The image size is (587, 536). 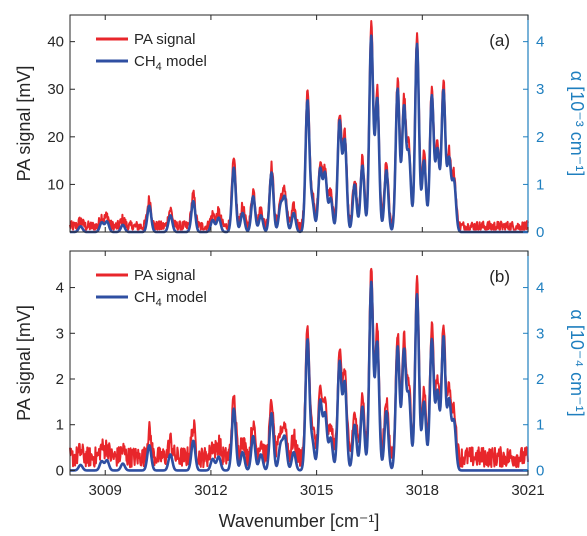 What do you see at coordinates (316, 490) in the screenshot?
I see `x-tick-label: 3015` at bounding box center [316, 490].